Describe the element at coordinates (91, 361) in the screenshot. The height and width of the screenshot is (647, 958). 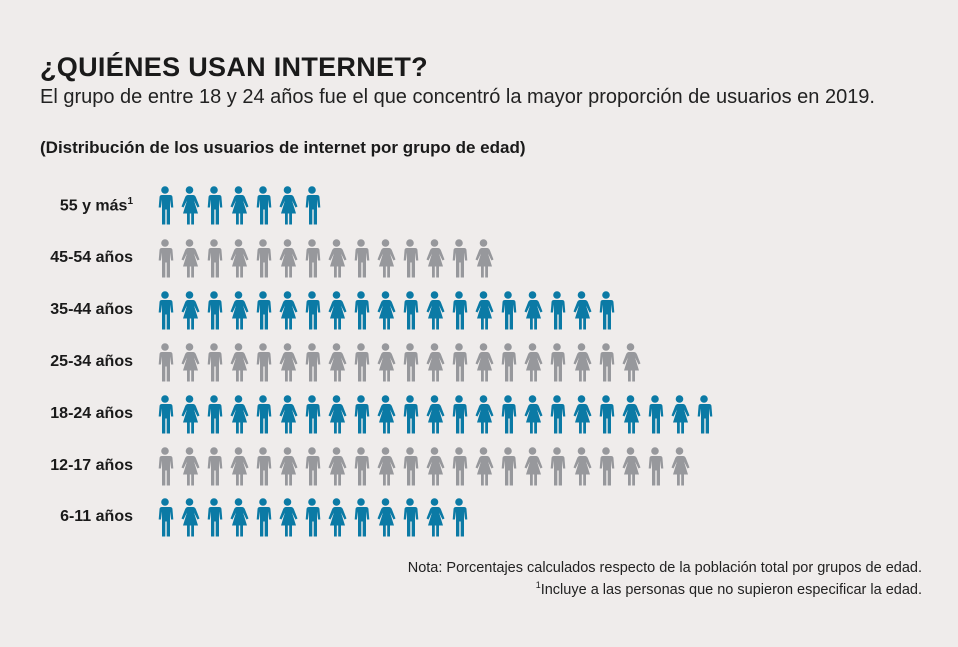
I see `row-label: 25-34 años` at that location.